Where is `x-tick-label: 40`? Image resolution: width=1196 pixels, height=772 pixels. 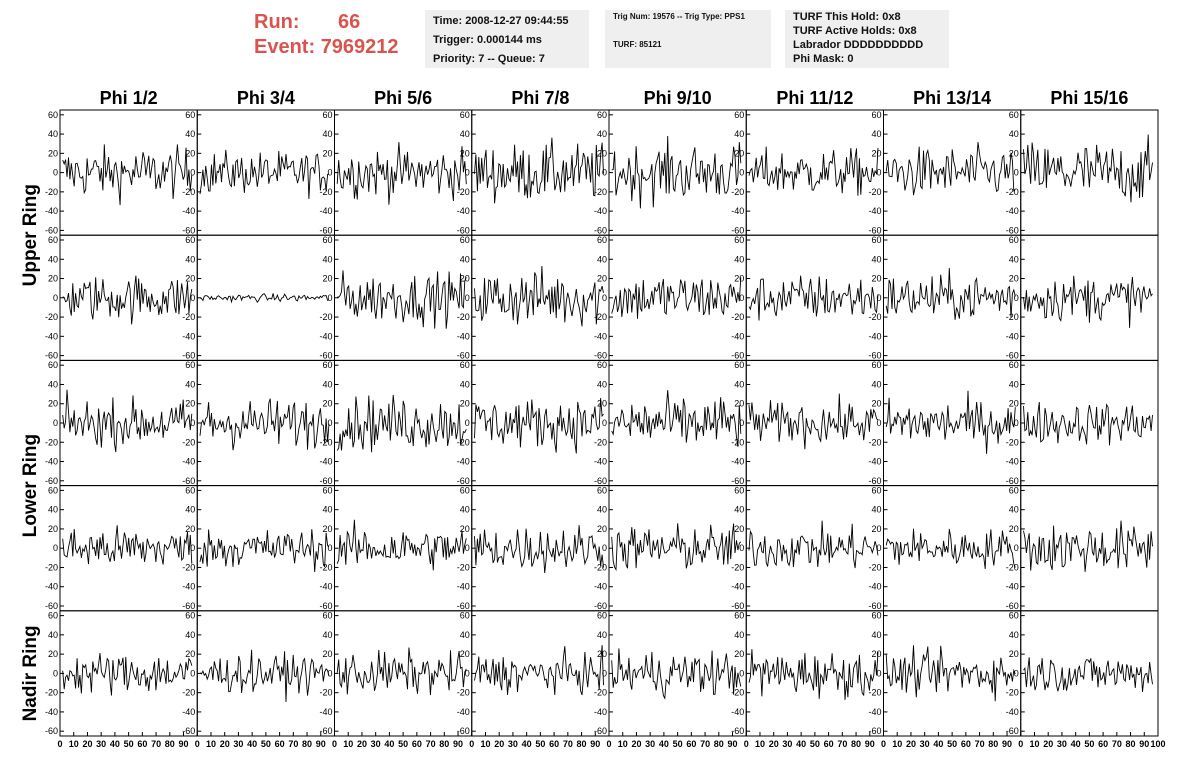
x-tick-label: 40 is located at coordinates (664, 744).